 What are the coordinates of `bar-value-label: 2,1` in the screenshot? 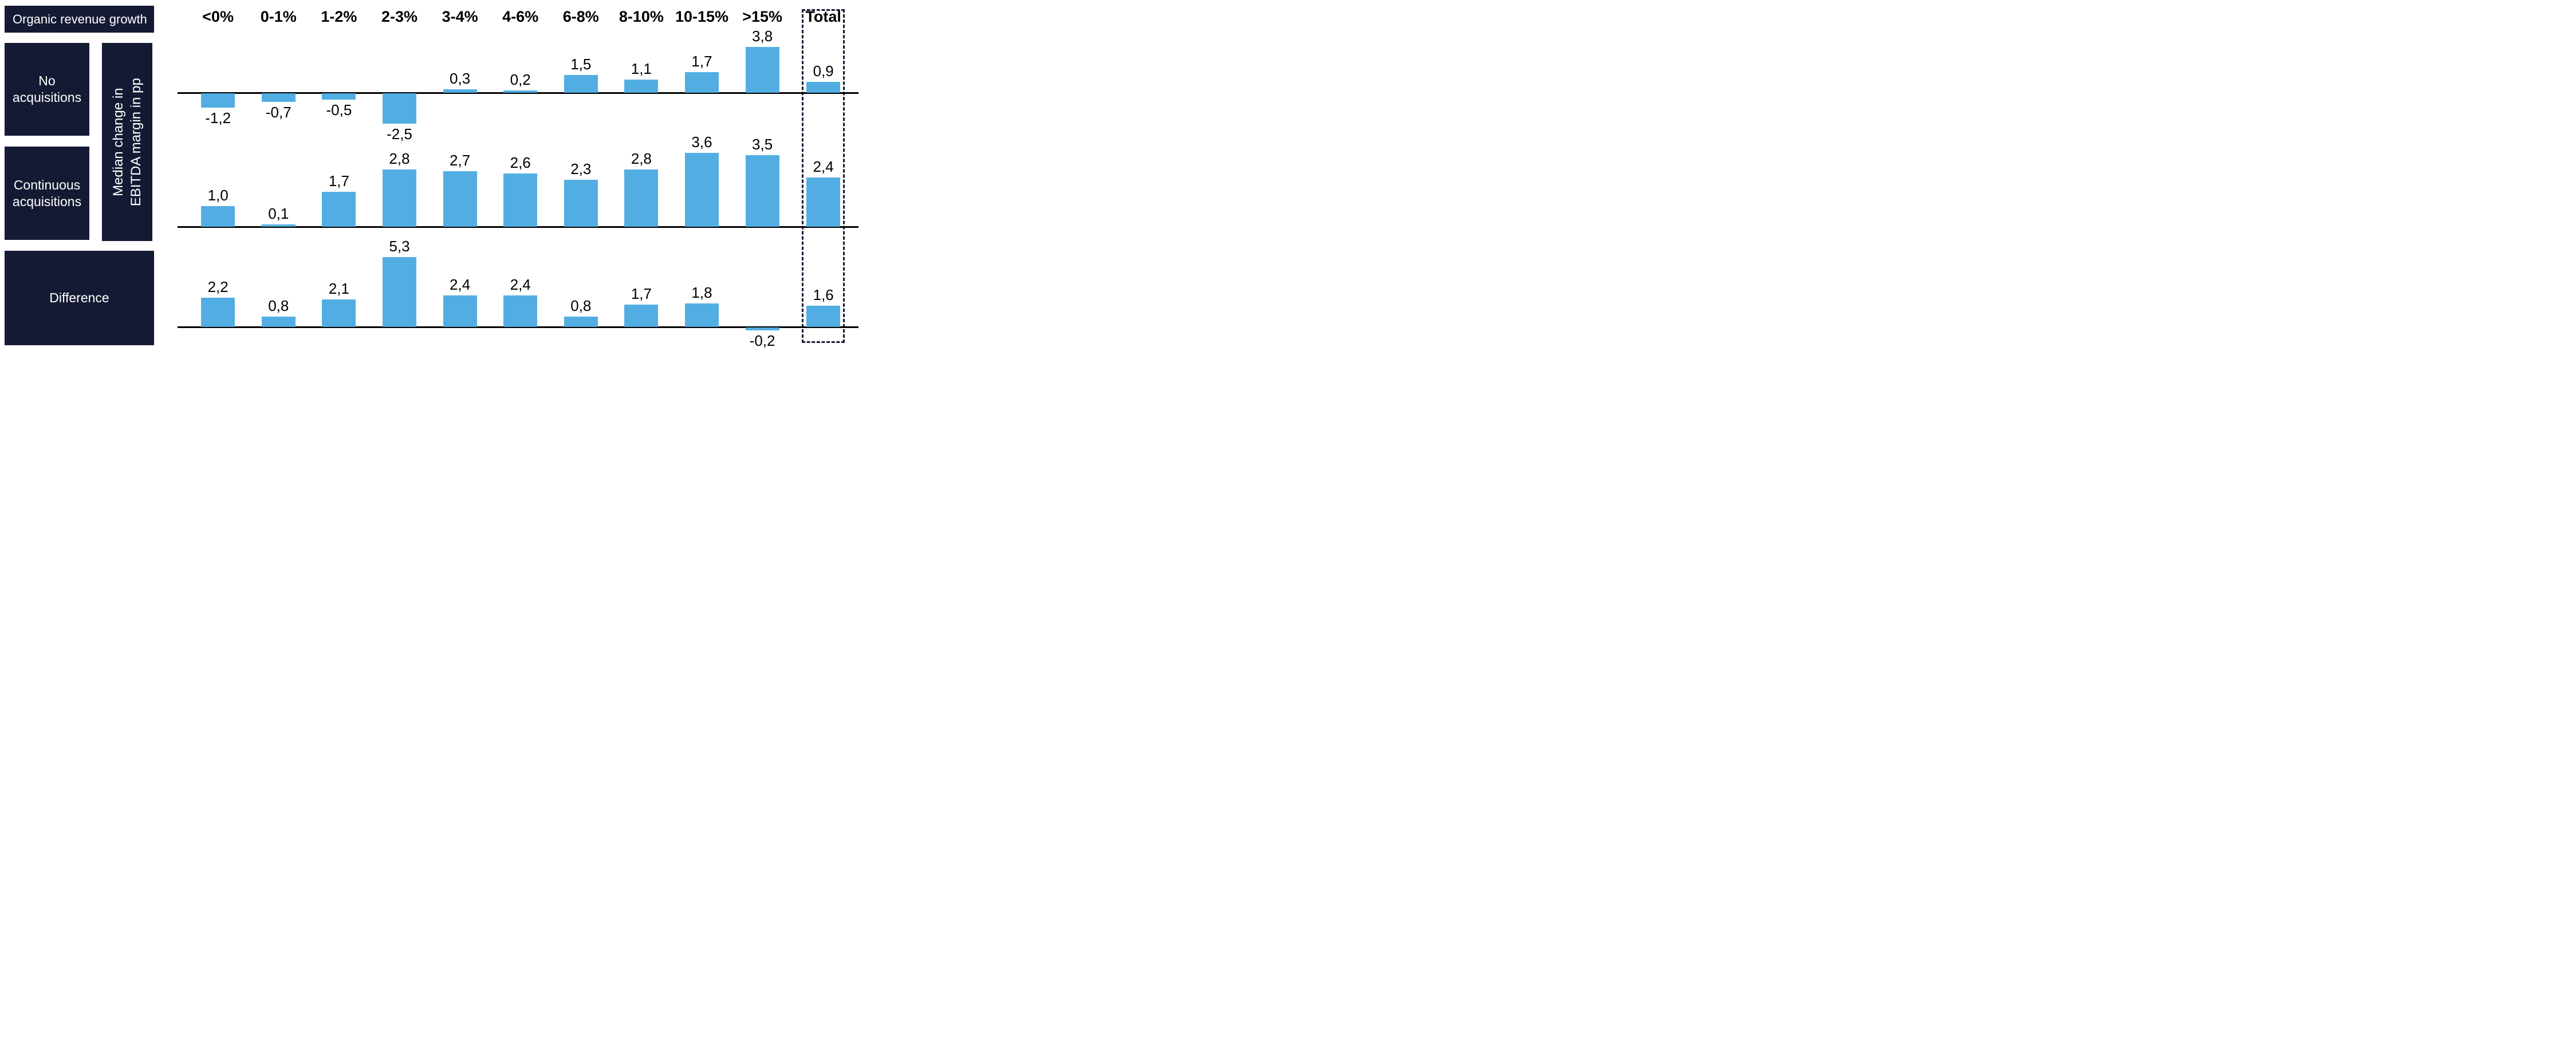 It's located at (339, 288).